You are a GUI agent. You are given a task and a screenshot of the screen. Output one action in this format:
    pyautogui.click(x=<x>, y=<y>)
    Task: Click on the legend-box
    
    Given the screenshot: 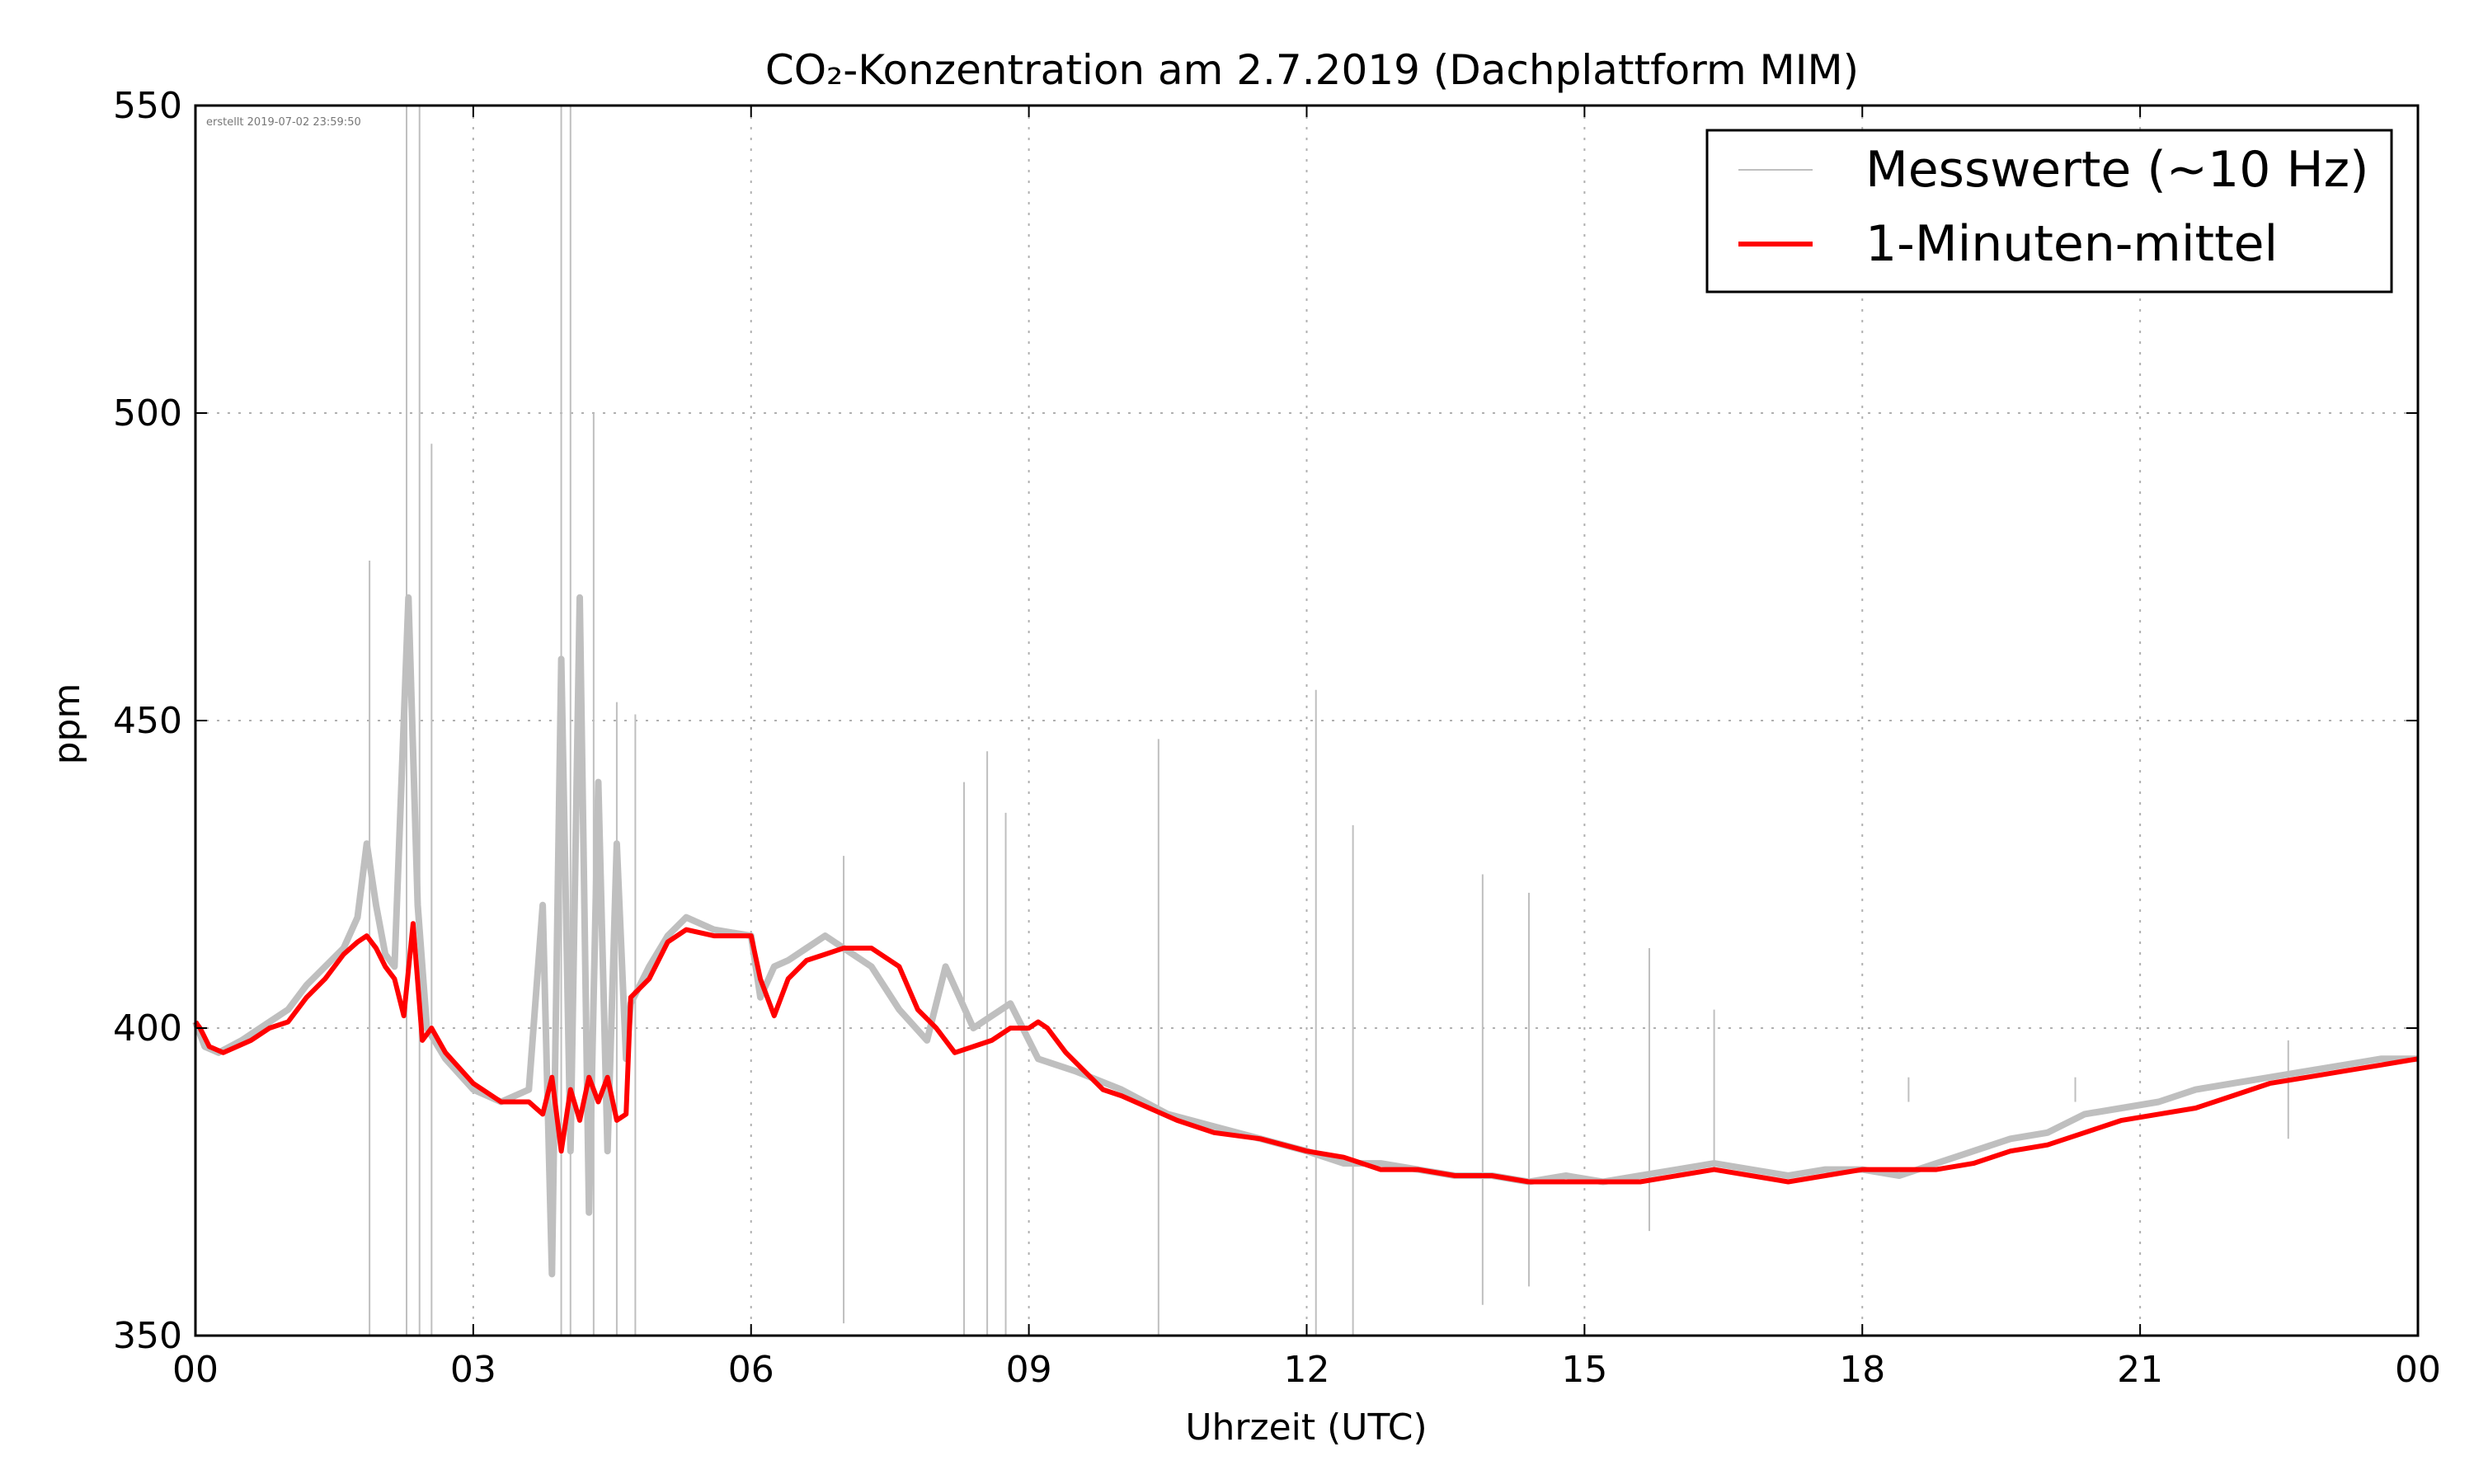 What is the action you would take?
    pyautogui.click(x=2049, y=212)
    